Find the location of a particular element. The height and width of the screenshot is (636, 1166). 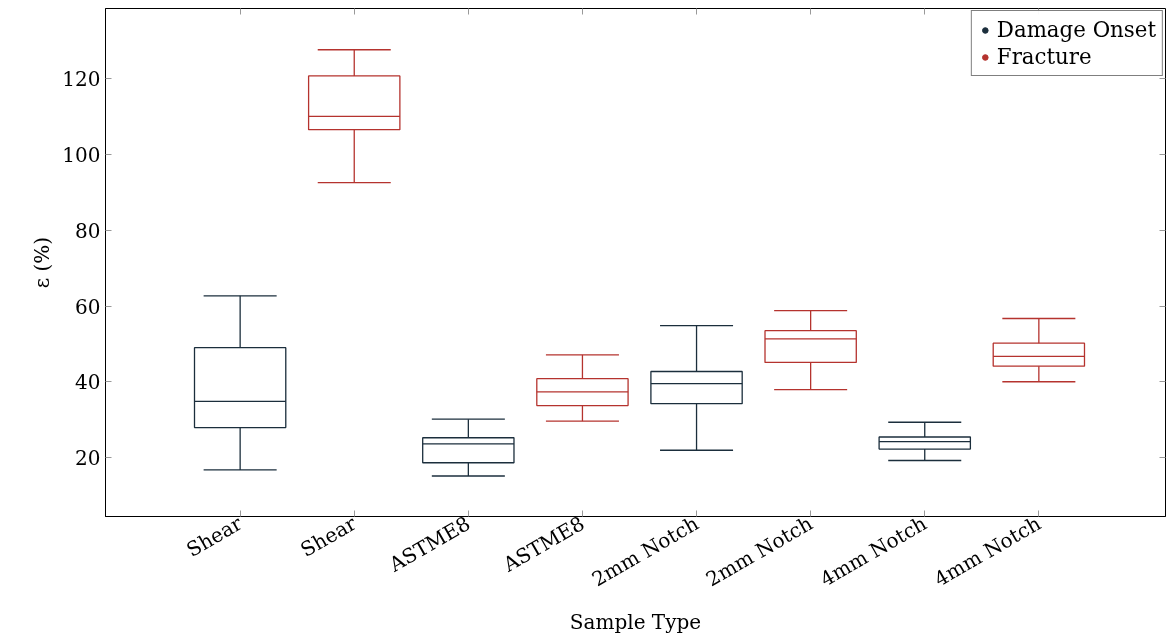

legend-label: Damage Onset is located at coordinates (1076, 29).